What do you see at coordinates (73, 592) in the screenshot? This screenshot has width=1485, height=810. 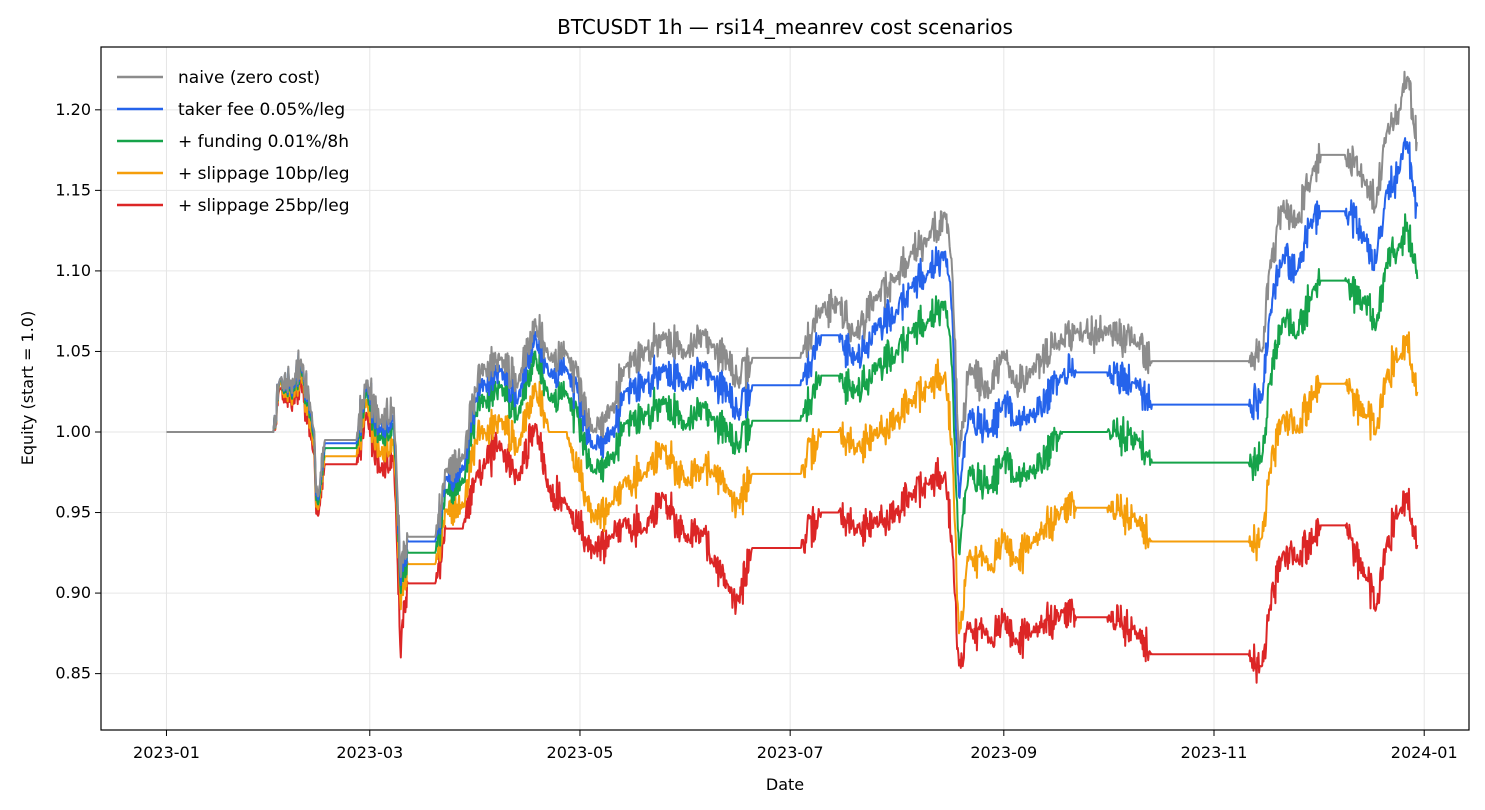 I see `y-tick-label: 0.90` at bounding box center [73, 592].